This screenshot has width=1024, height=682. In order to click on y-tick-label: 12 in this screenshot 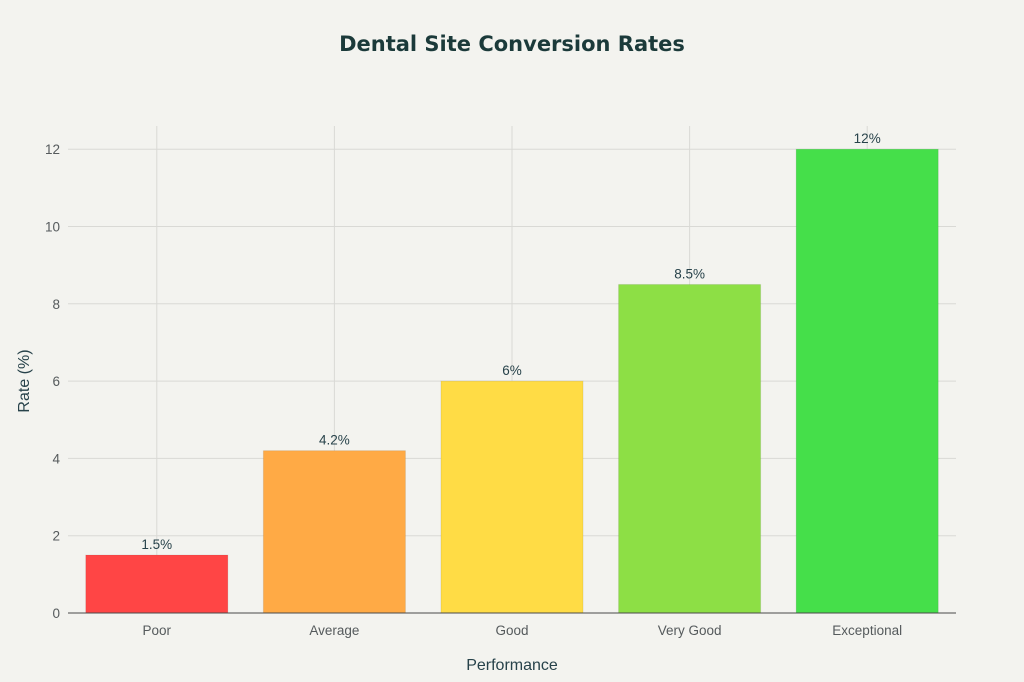, I will do `click(52, 149)`.